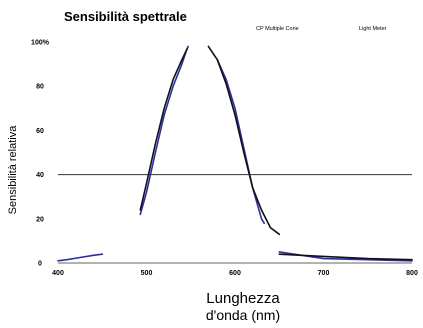 This screenshot has height=328, width=423. I want to click on legend-label-light-meter: Light Meter, so click(373, 29).